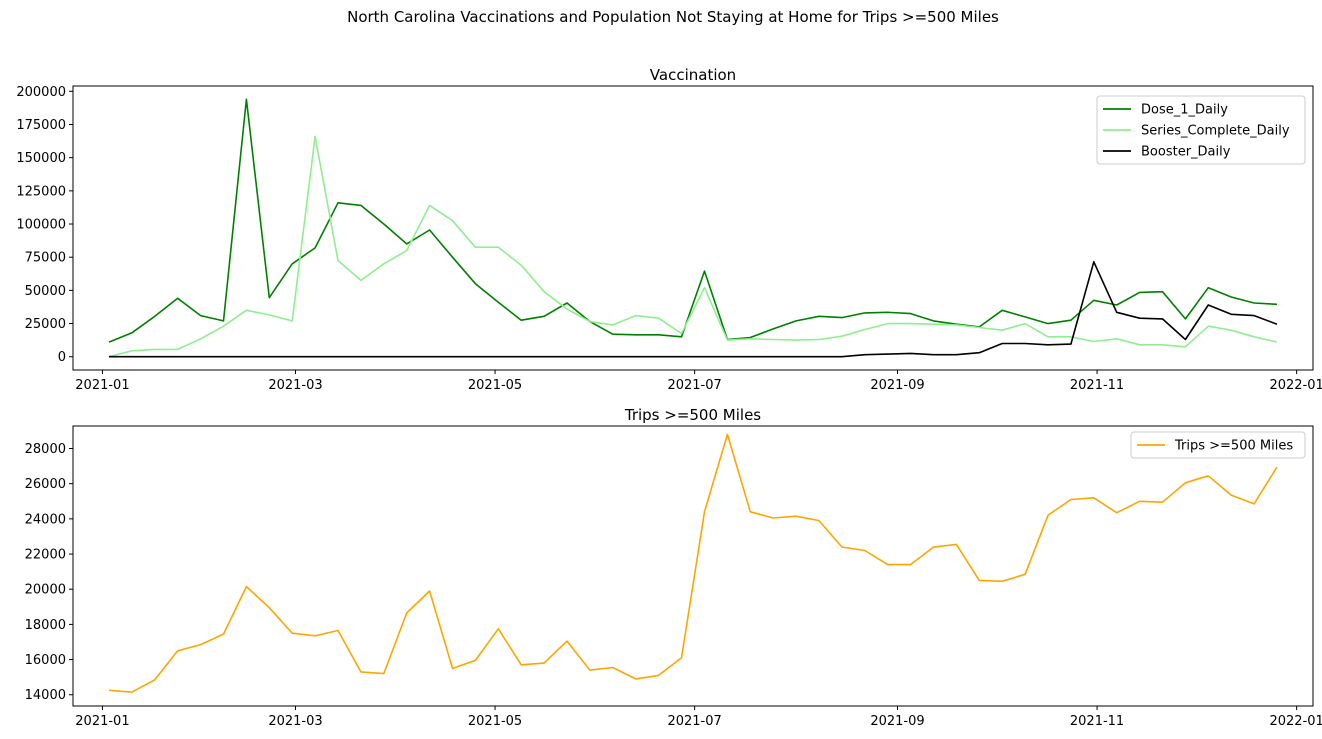 This screenshot has height=739, width=1322. I want to click on y-tick-label: 50000, so click(45, 291).